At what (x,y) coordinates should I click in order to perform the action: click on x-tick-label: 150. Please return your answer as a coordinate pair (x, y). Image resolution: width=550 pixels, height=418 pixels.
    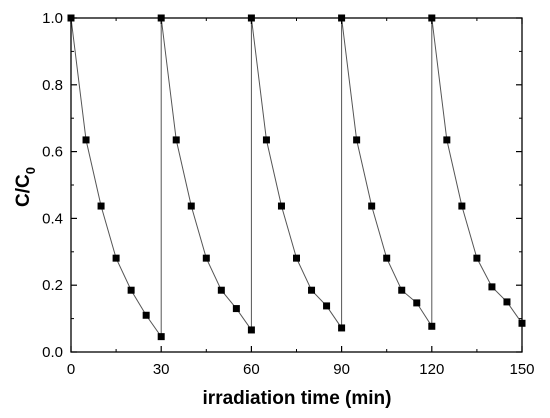
    Looking at the image, I should click on (521, 369).